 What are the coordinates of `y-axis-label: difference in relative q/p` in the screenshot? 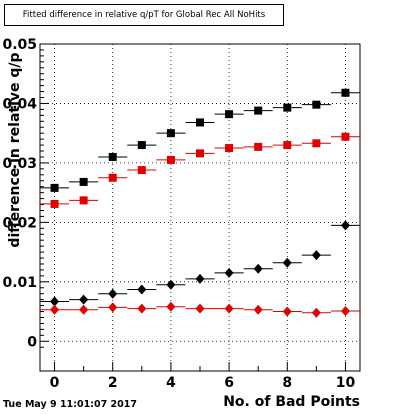 It's located at (15, 149).